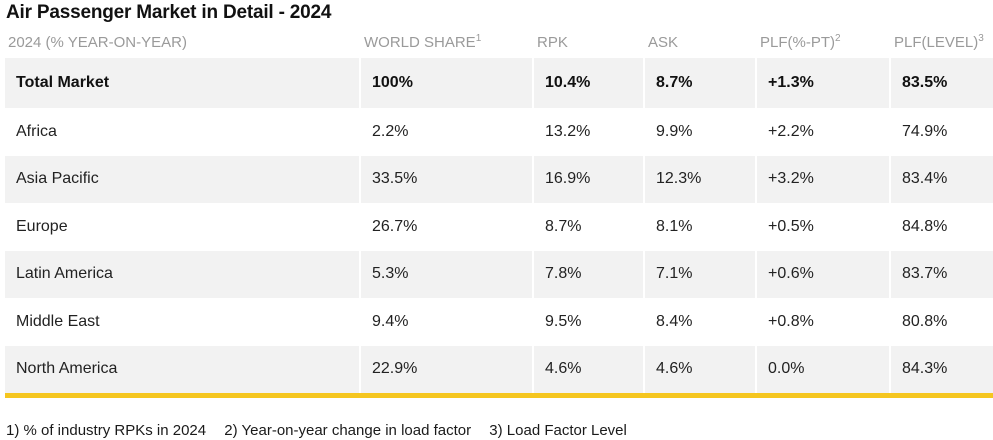 Image resolution: width=993 pixels, height=440 pixels. What do you see at coordinates (106, 430) in the screenshot?
I see `footnote-1: 1) % of industry RPKs in 2024` at bounding box center [106, 430].